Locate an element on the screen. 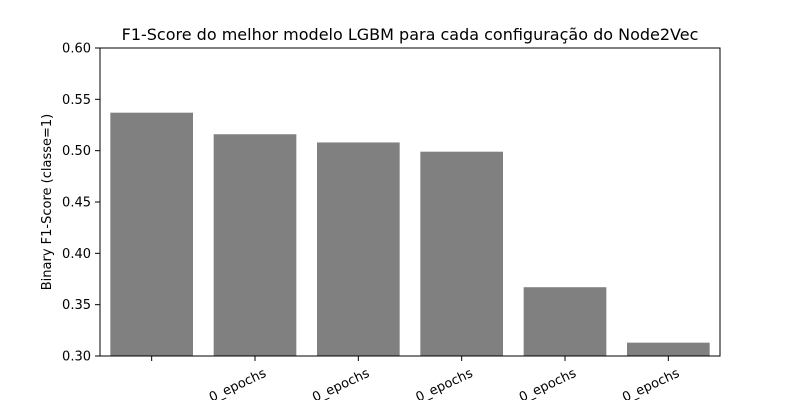  y-tick-label: 0.55 is located at coordinates (76, 100).